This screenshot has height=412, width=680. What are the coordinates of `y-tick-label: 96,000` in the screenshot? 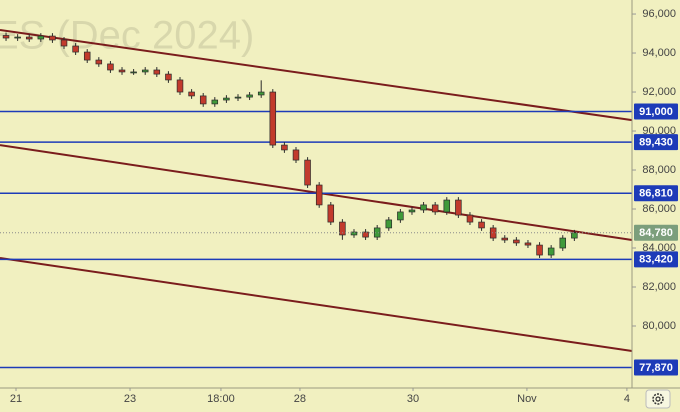 It's located at (659, 14).